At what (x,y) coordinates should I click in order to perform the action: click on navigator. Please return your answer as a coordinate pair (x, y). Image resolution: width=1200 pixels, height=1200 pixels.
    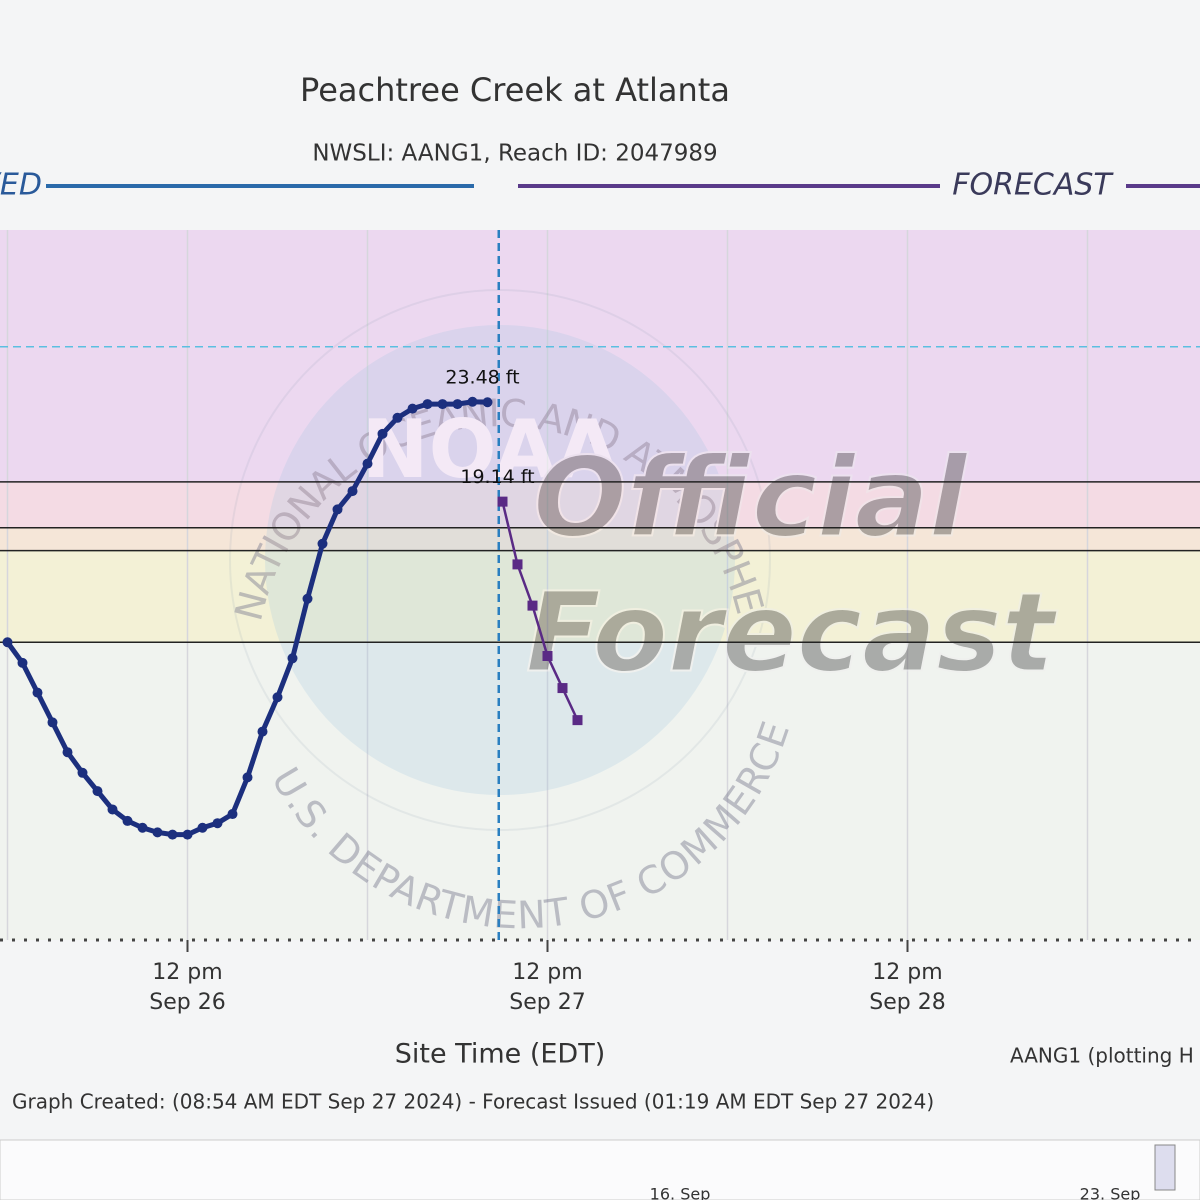
    Looking at the image, I should click on (600, 1169).